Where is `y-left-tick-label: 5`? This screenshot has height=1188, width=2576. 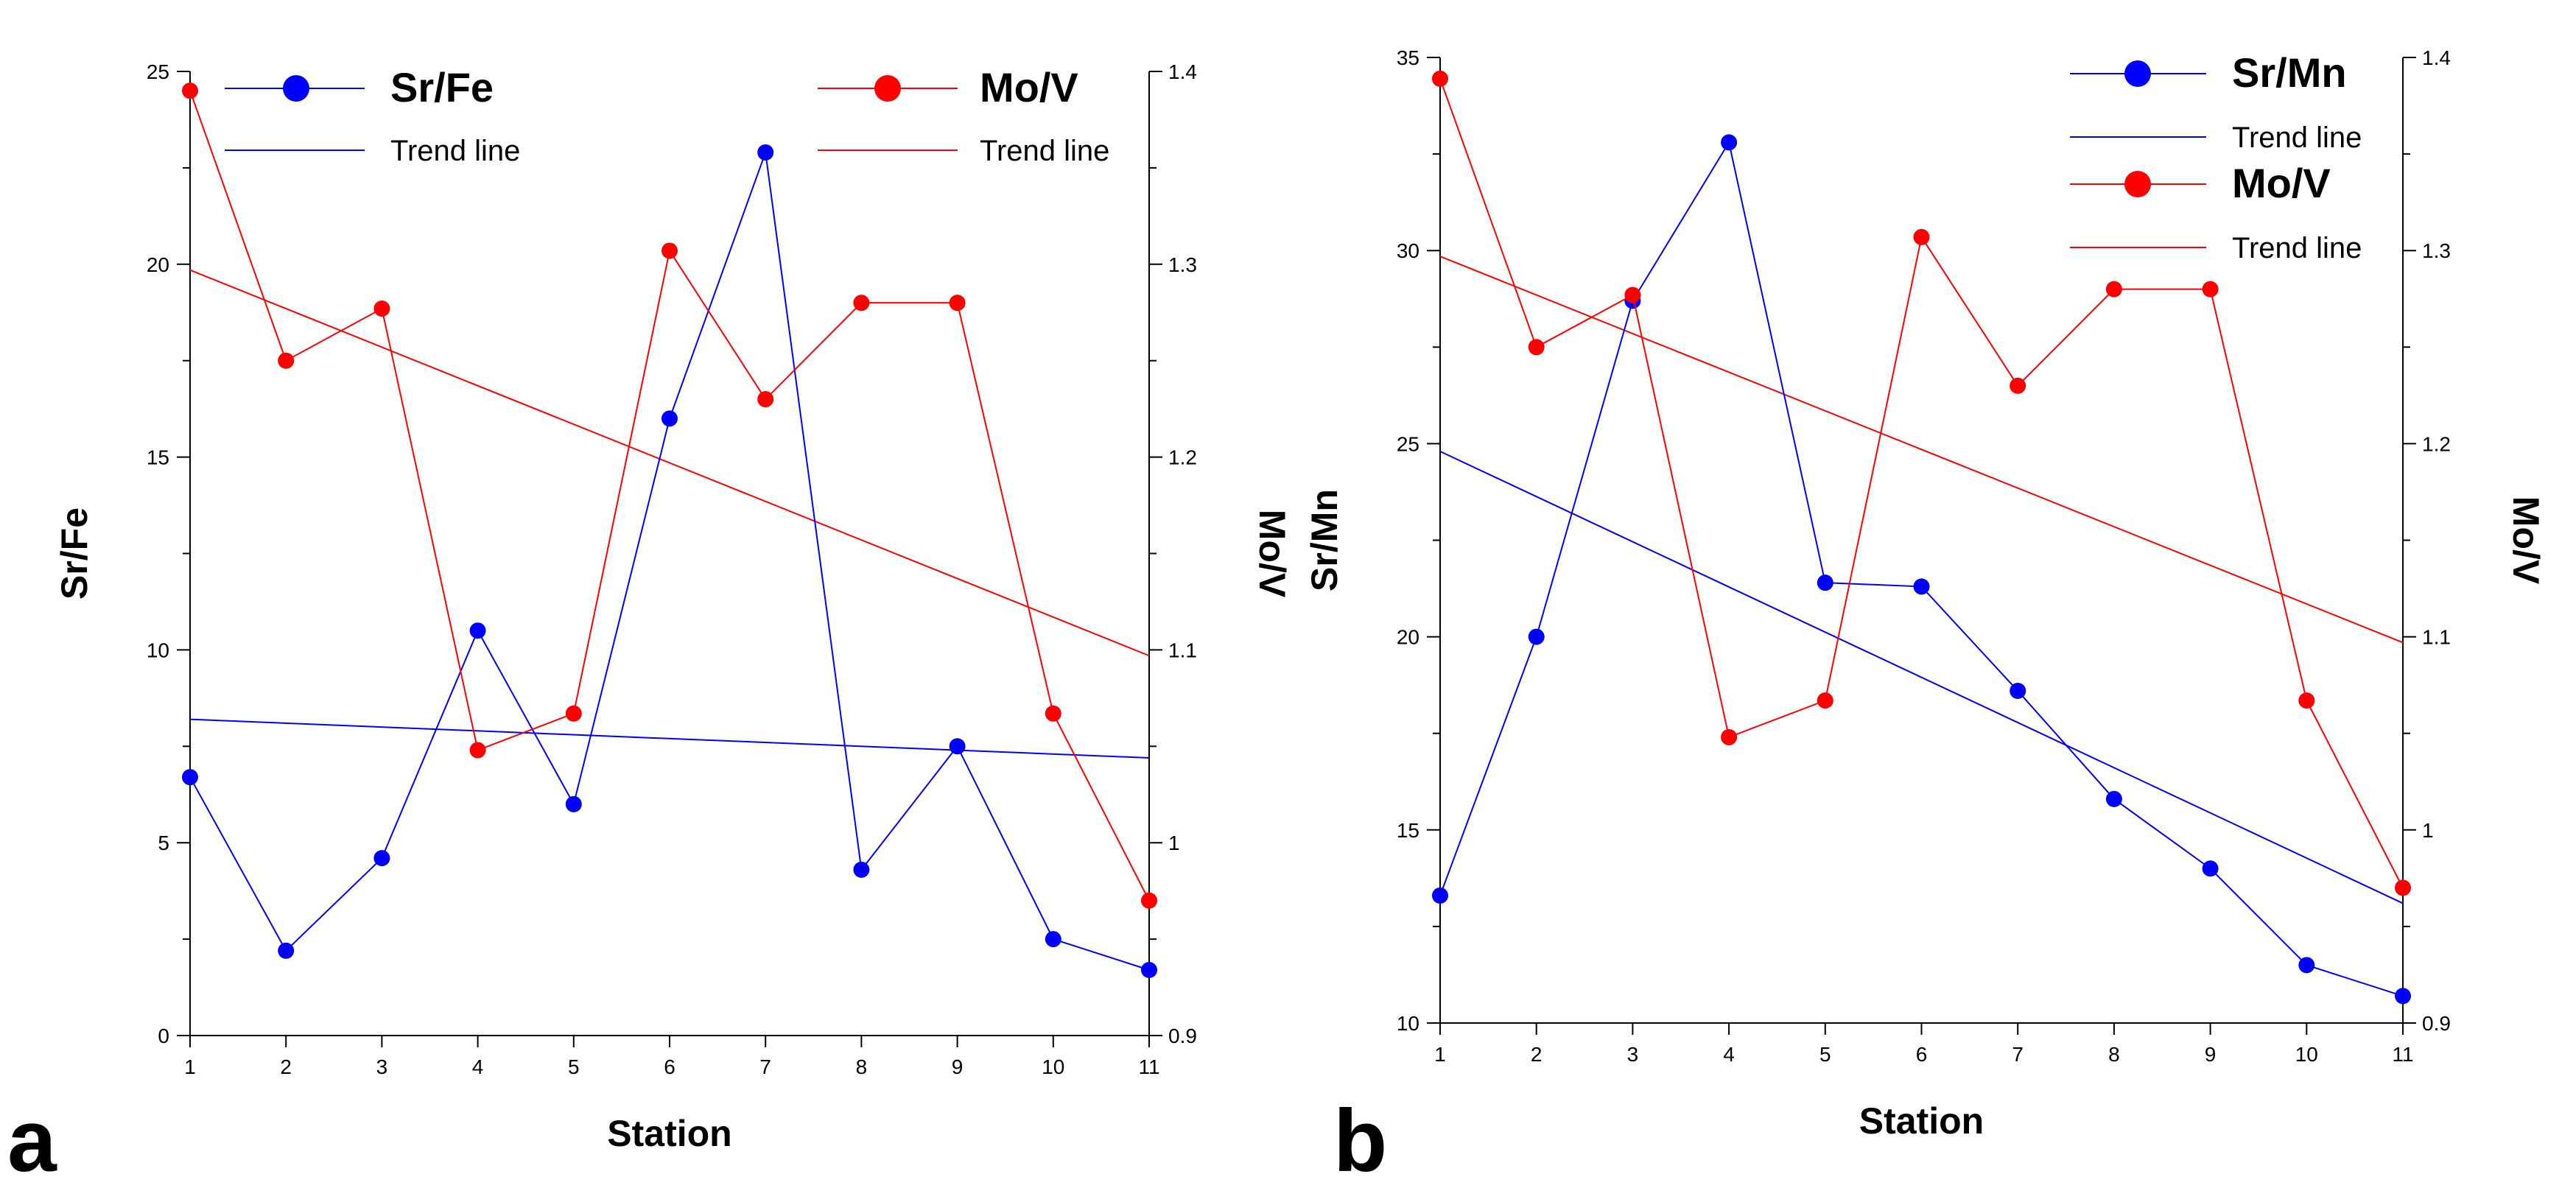
y-left-tick-label: 5 is located at coordinates (163, 843).